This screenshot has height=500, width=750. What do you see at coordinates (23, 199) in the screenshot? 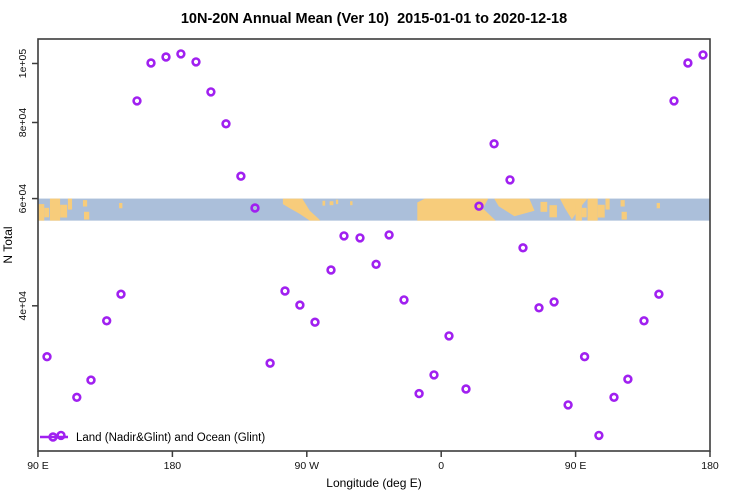
I see `y-tick-label: 6e+04` at bounding box center [23, 199].